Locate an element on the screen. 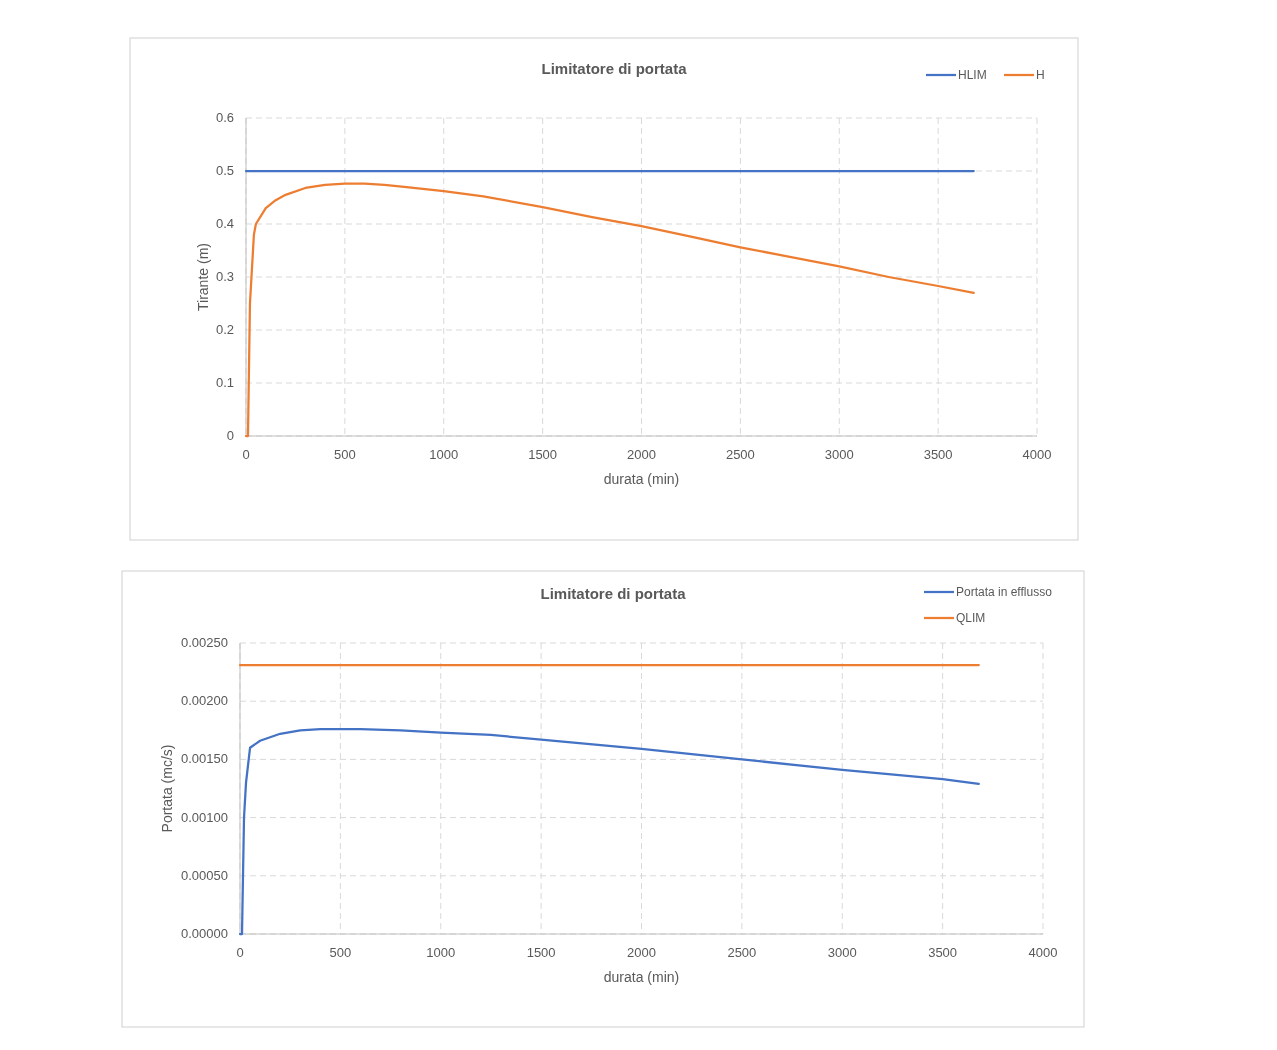  y-tick-label: 0.1 is located at coordinates (224, 382).